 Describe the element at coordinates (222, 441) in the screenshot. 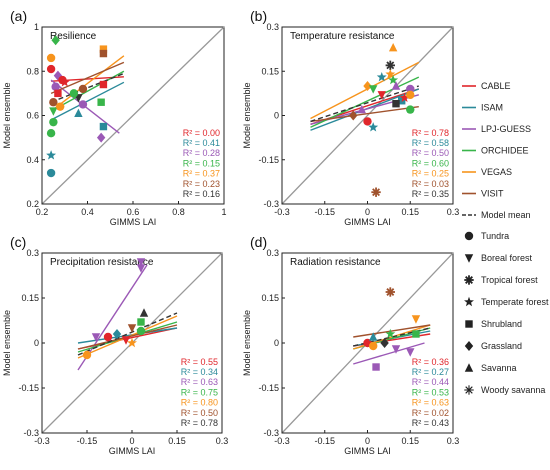

I see `x-tick-label: 0.3` at that location.